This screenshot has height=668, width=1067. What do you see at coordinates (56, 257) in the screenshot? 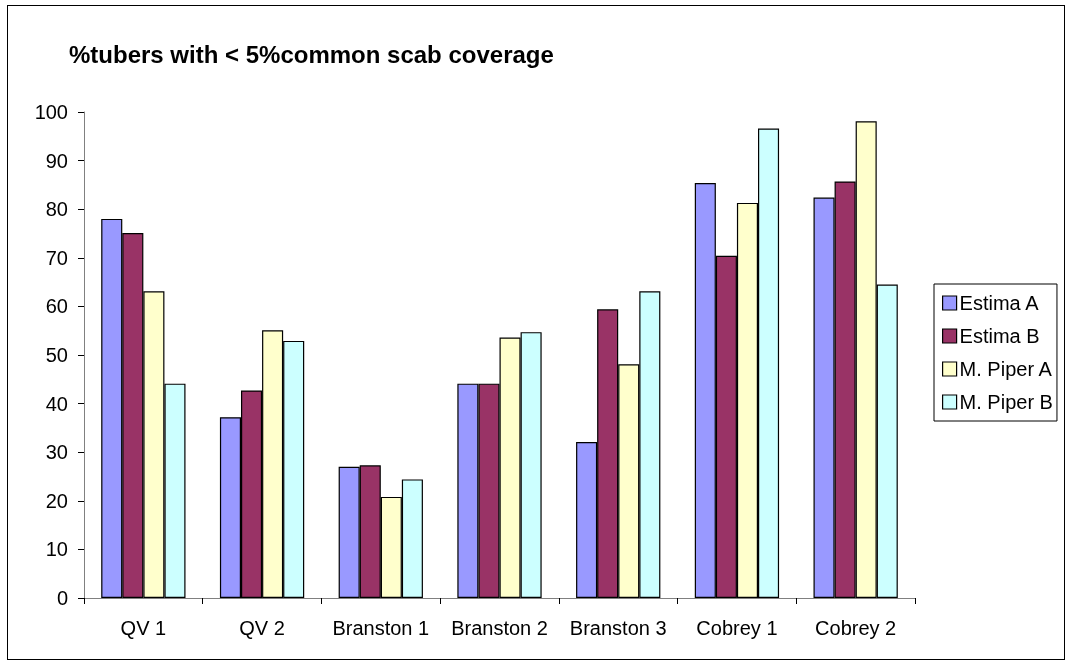
I see `y-tick-label: 70` at bounding box center [56, 257].